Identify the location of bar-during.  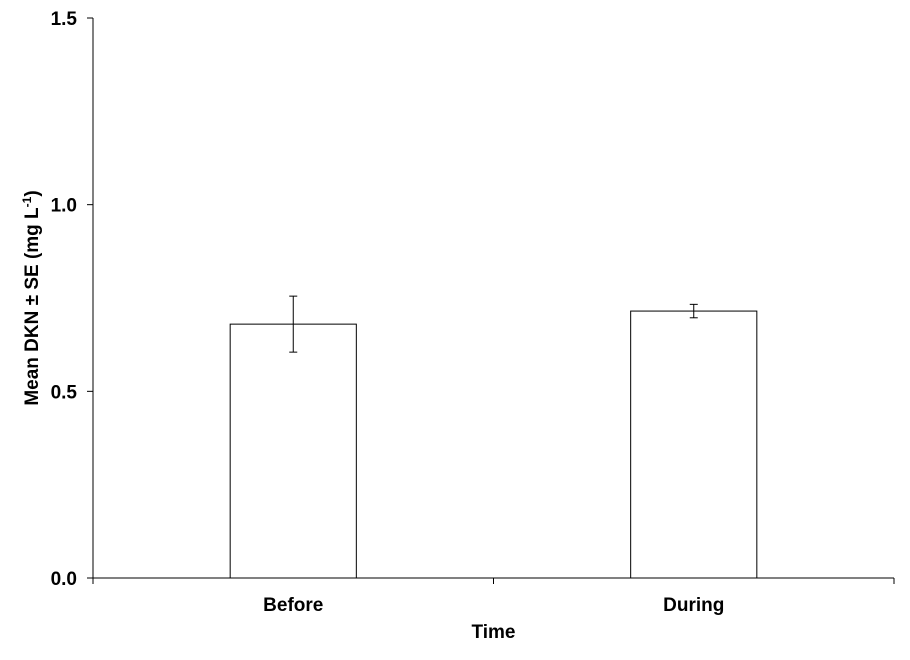
(694, 444).